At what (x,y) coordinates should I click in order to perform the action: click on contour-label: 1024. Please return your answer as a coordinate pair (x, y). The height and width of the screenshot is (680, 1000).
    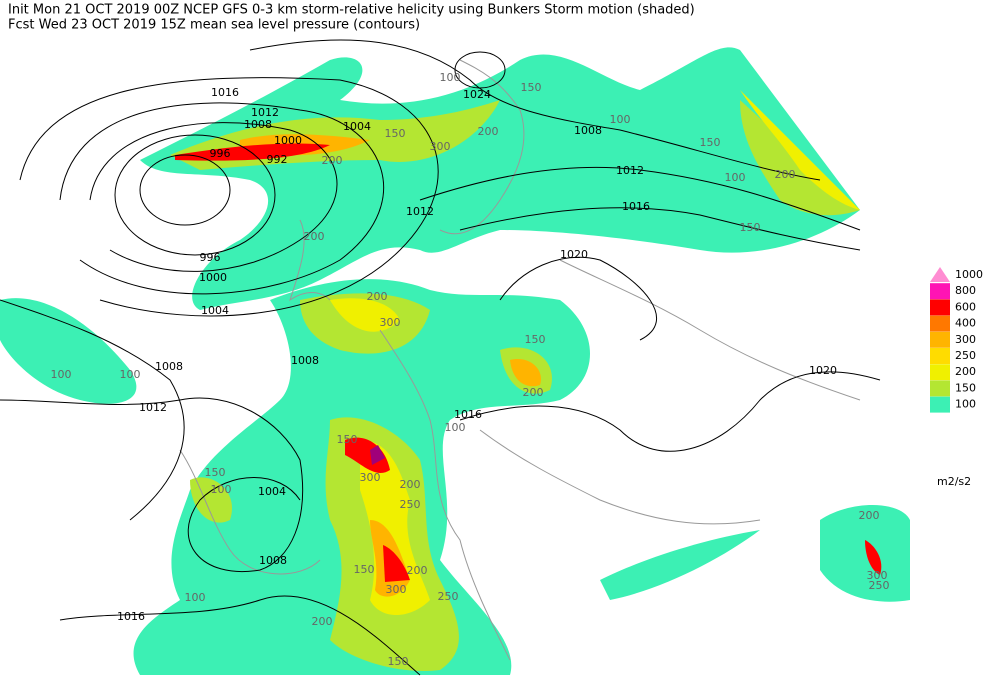
    Looking at the image, I should click on (477, 94).